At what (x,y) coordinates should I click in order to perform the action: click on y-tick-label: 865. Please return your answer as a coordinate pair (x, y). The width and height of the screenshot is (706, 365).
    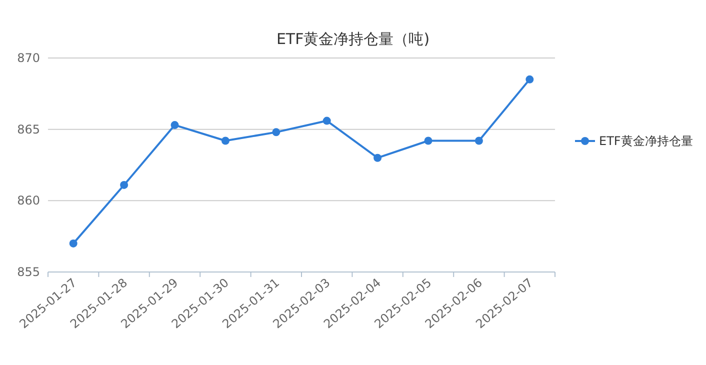
    Looking at the image, I should click on (28, 129).